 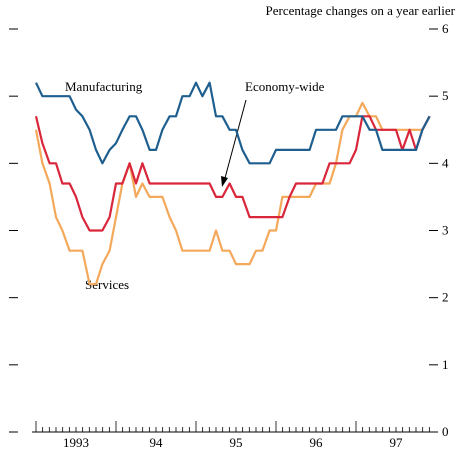 I want to click on arrow-head, so click(x=224, y=181).